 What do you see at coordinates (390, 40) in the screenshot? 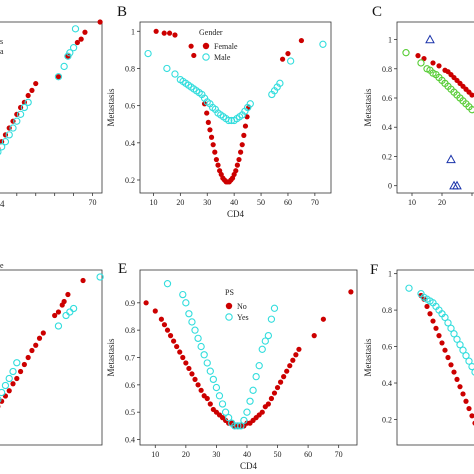
I see `y-tick-label: 1` at bounding box center [390, 40].